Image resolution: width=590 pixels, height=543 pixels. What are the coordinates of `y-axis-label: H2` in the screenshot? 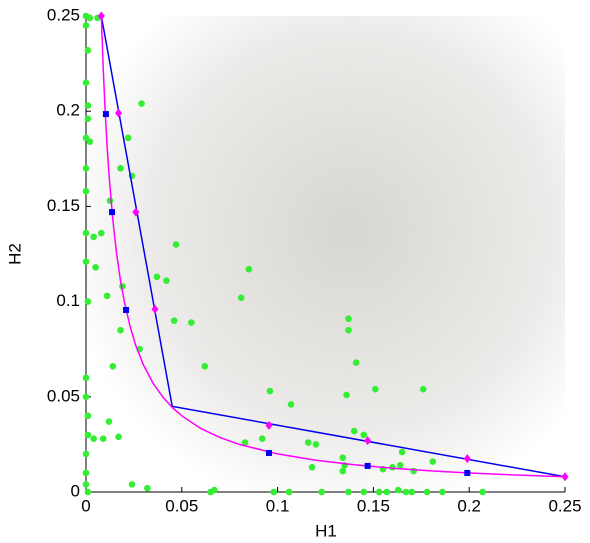 It's located at (14, 254).